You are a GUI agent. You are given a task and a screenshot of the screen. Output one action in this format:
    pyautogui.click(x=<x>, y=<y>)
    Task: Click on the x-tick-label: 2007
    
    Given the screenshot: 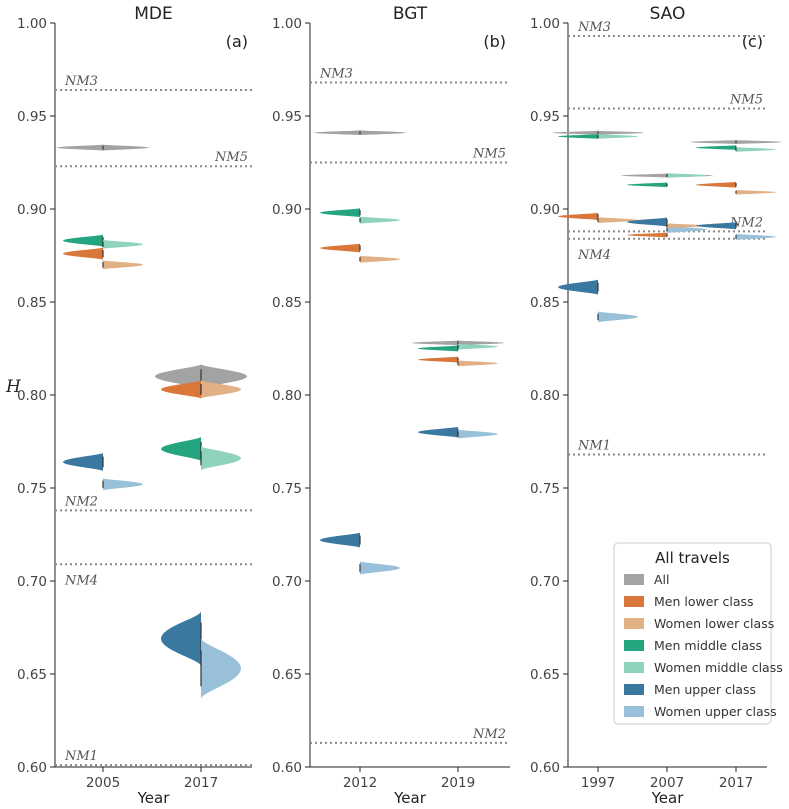 What is the action you would take?
    pyautogui.click(x=667, y=783)
    